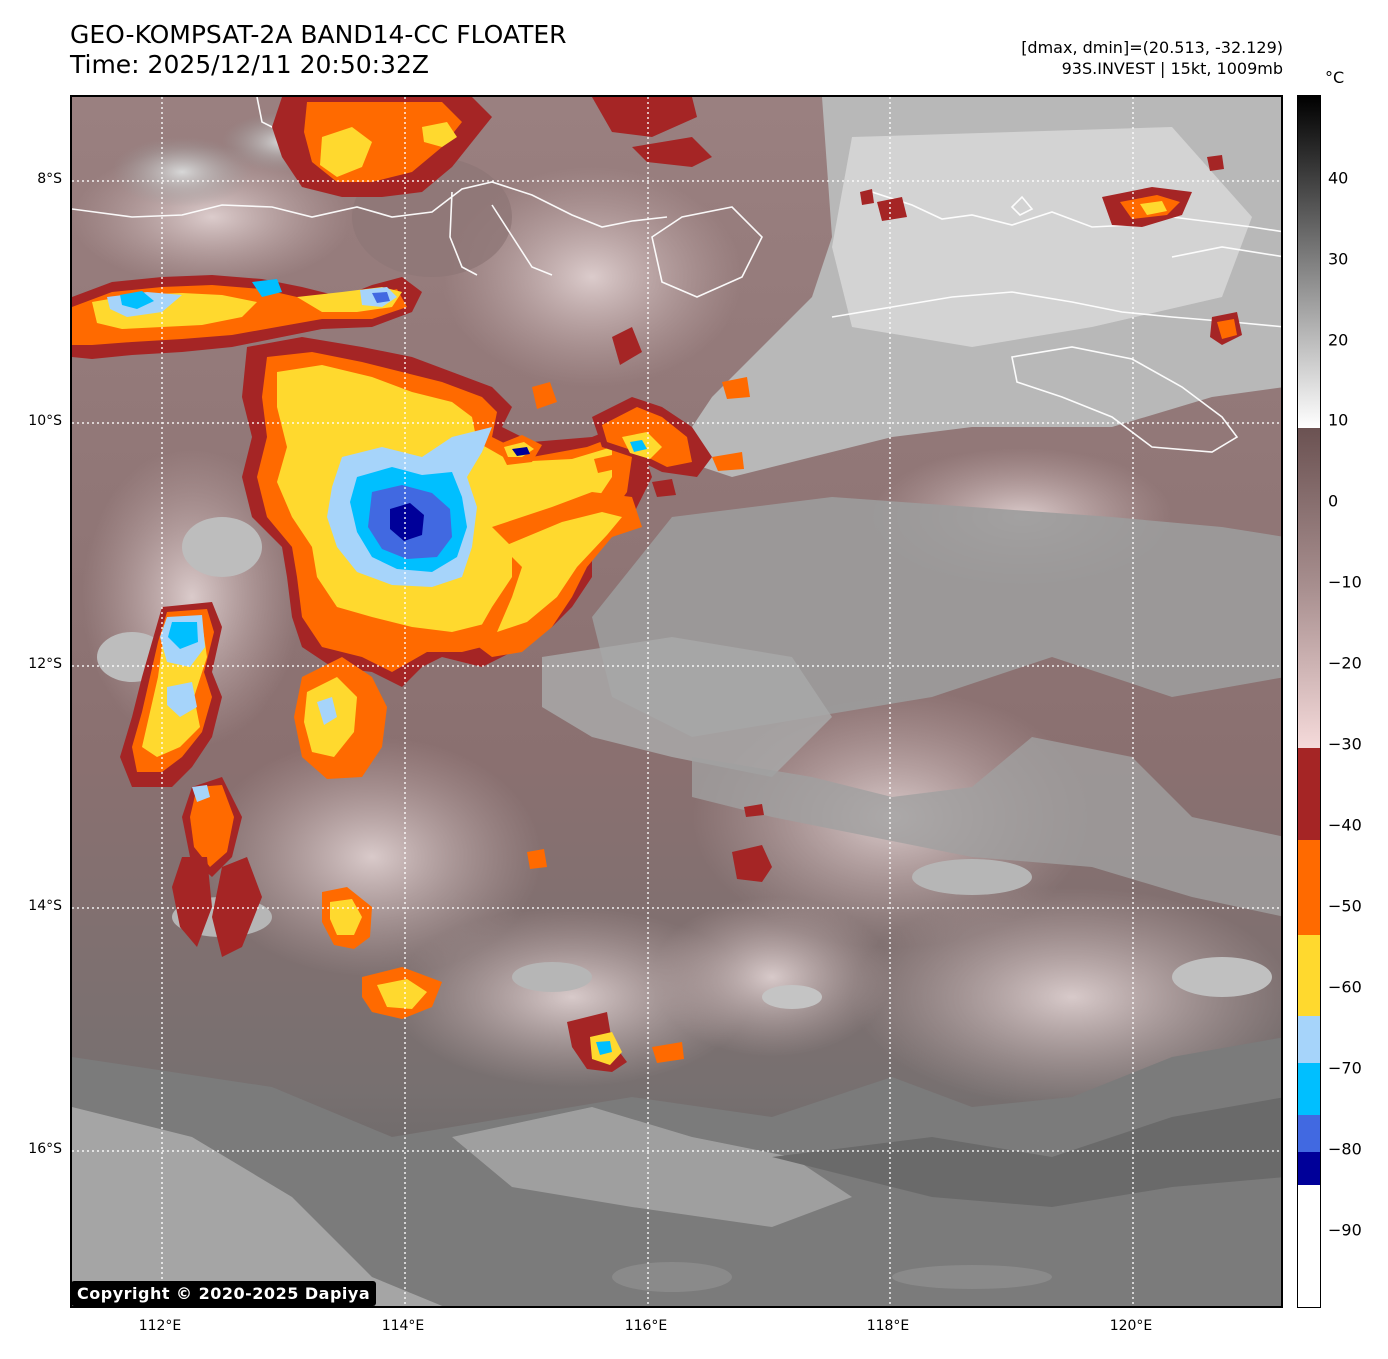 This screenshot has height=1359, width=1388. What do you see at coordinates (249, 64) in the screenshot?
I see `title-time: Time: 2025/12/11 20:50:32Z` at bounding box center [249, 64].